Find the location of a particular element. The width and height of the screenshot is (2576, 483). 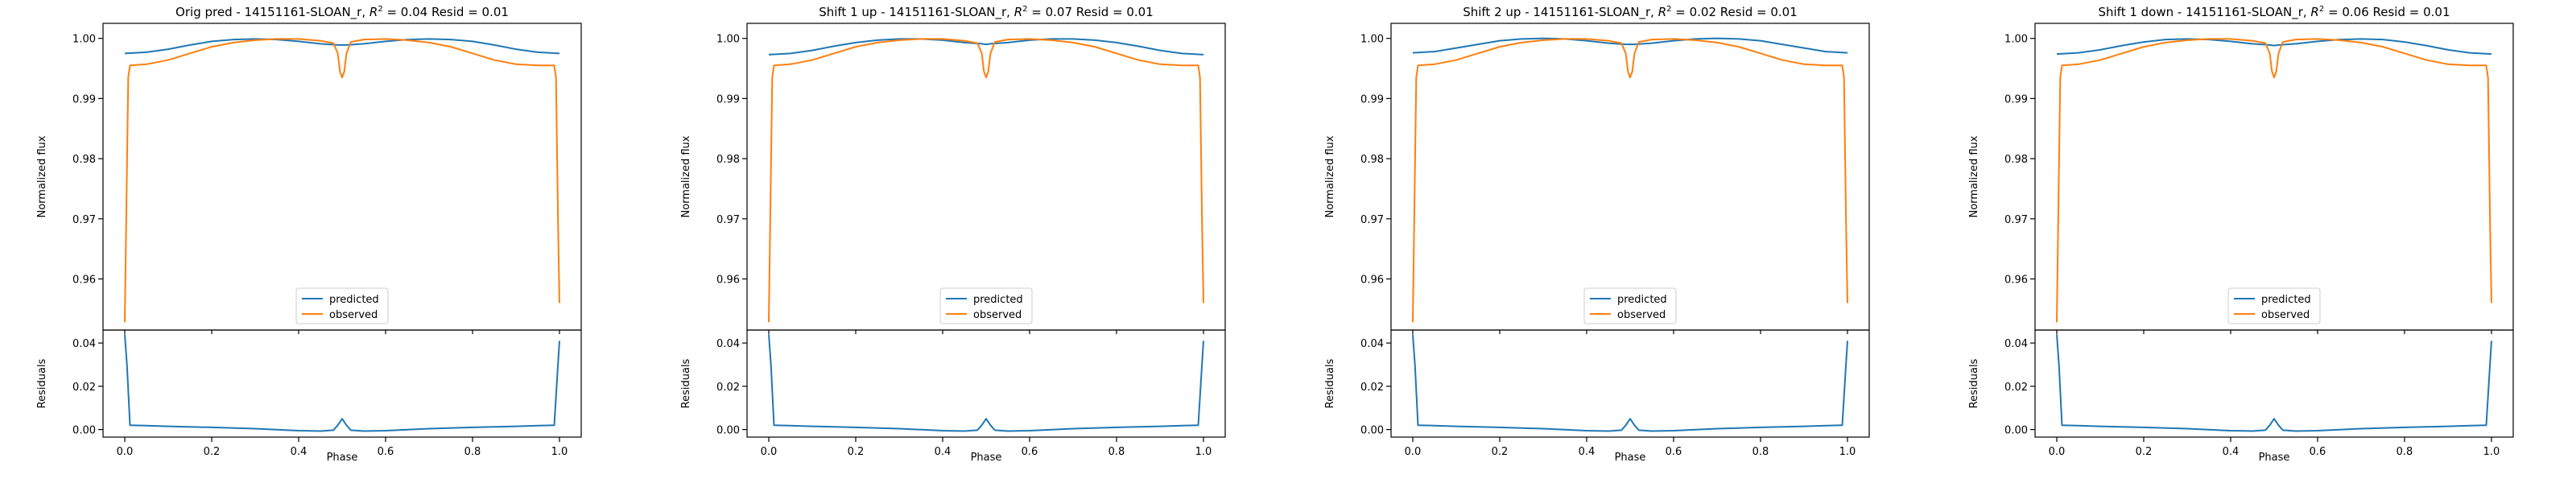

title-r2-symbol: R is located at coordinates (1018, 12).